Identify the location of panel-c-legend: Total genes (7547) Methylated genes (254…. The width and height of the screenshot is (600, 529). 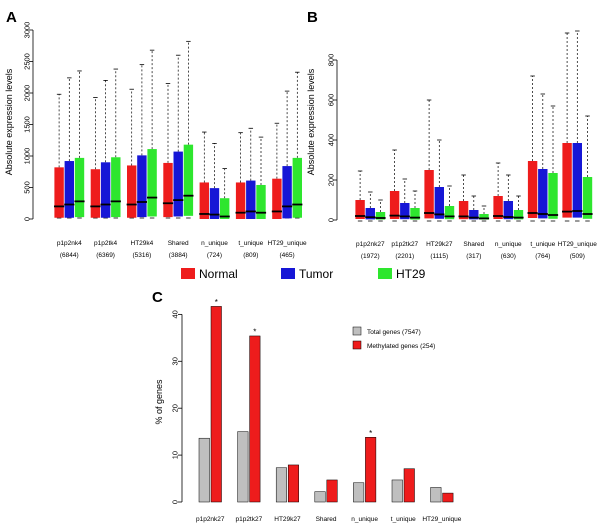
(393, 338).